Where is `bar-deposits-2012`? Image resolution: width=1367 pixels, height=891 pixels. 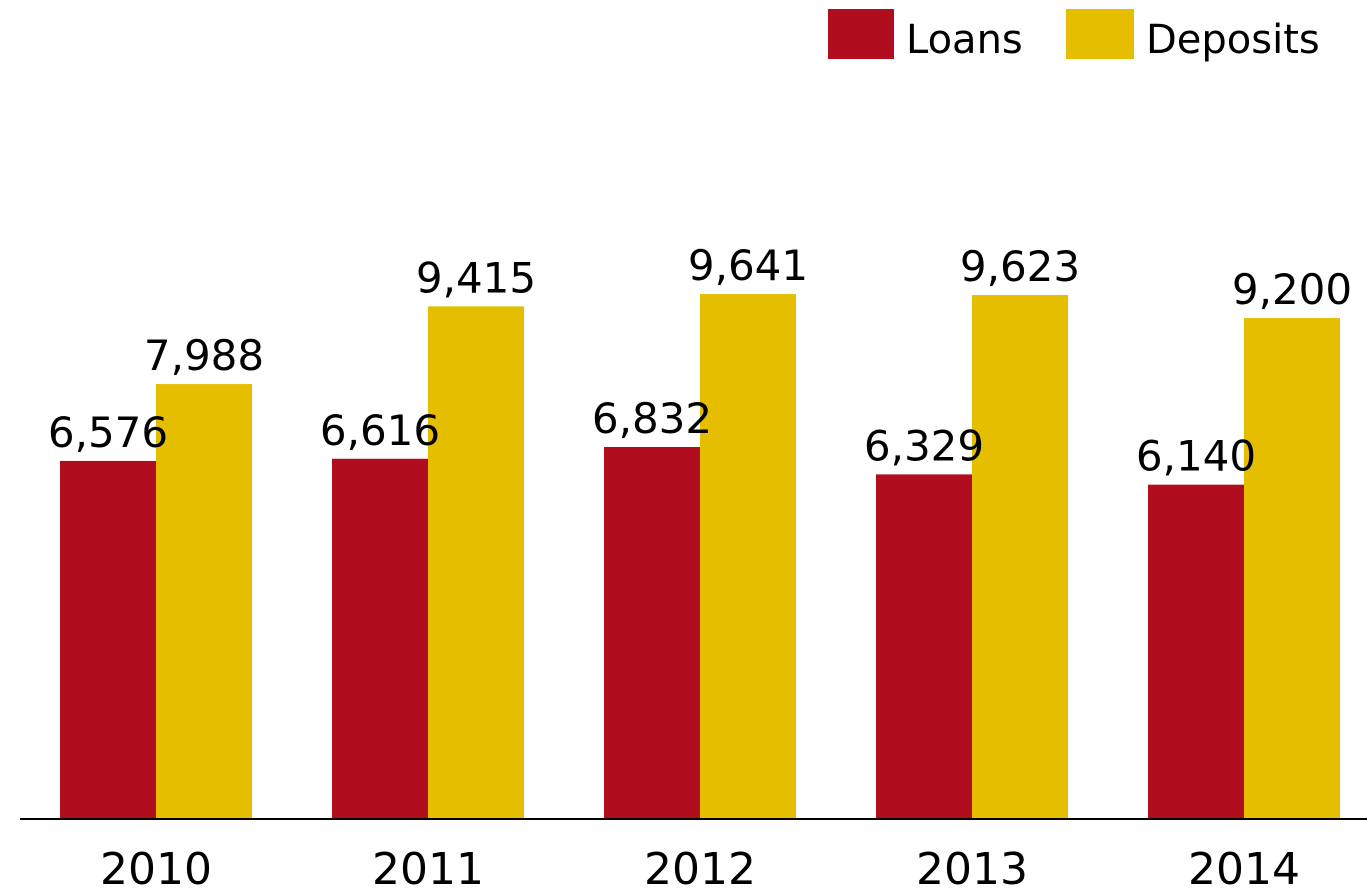 bar-deposits-2012 is located at coordinates (748, 556).